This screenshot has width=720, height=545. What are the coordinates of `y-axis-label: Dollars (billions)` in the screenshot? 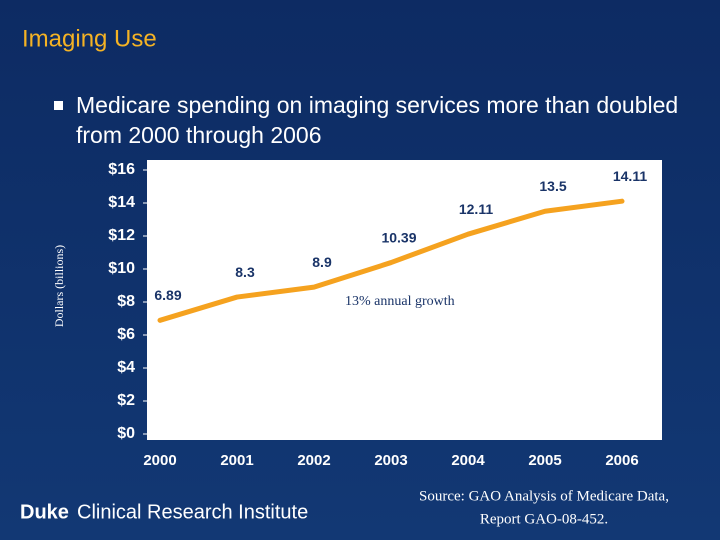 It's located at (59, 286).